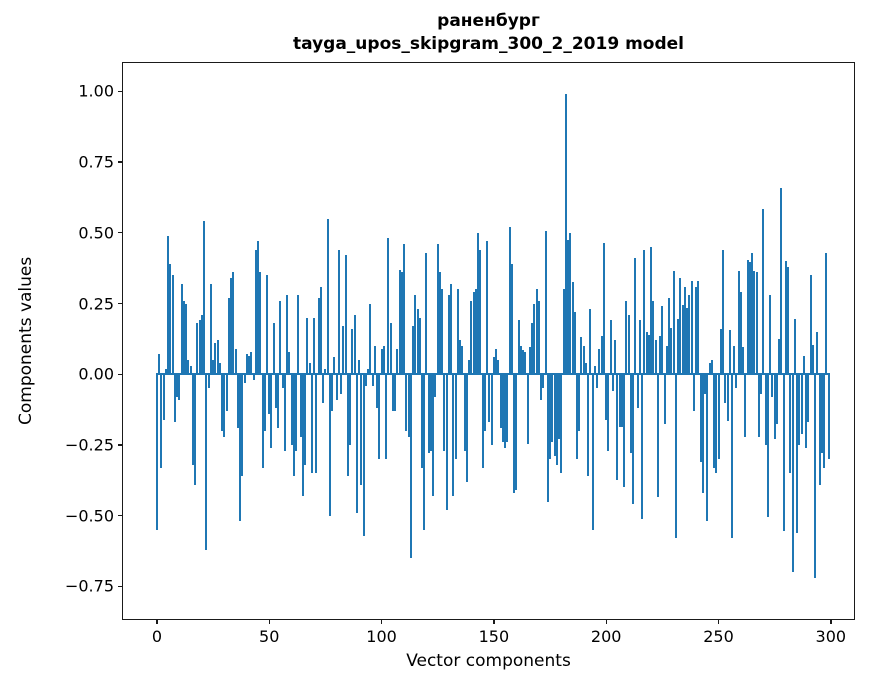 The image size is (880, 696). Describe the element at coordinates (488, 661) in the screenshot. I see `x-axis-label: Vector components` at that location.